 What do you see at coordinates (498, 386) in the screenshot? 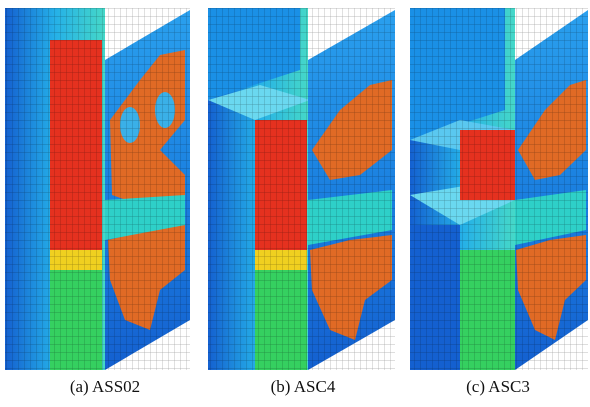
I see `caption: (c) ASC3` at bounding box center [498, 386].